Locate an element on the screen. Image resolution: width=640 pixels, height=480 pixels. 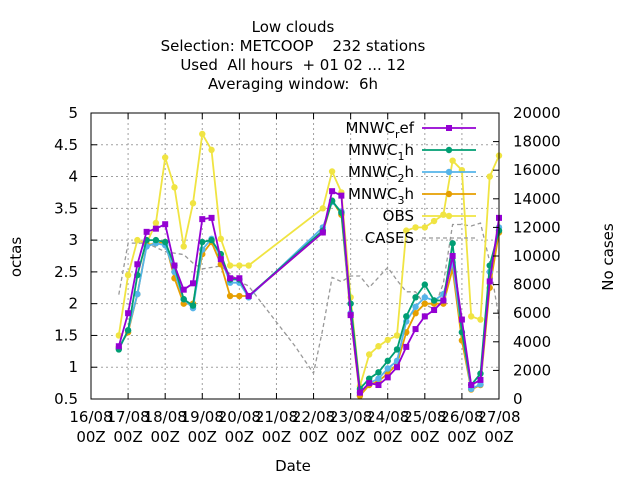
y-tick-label: 1.5 is located at coordinates (66, 335).